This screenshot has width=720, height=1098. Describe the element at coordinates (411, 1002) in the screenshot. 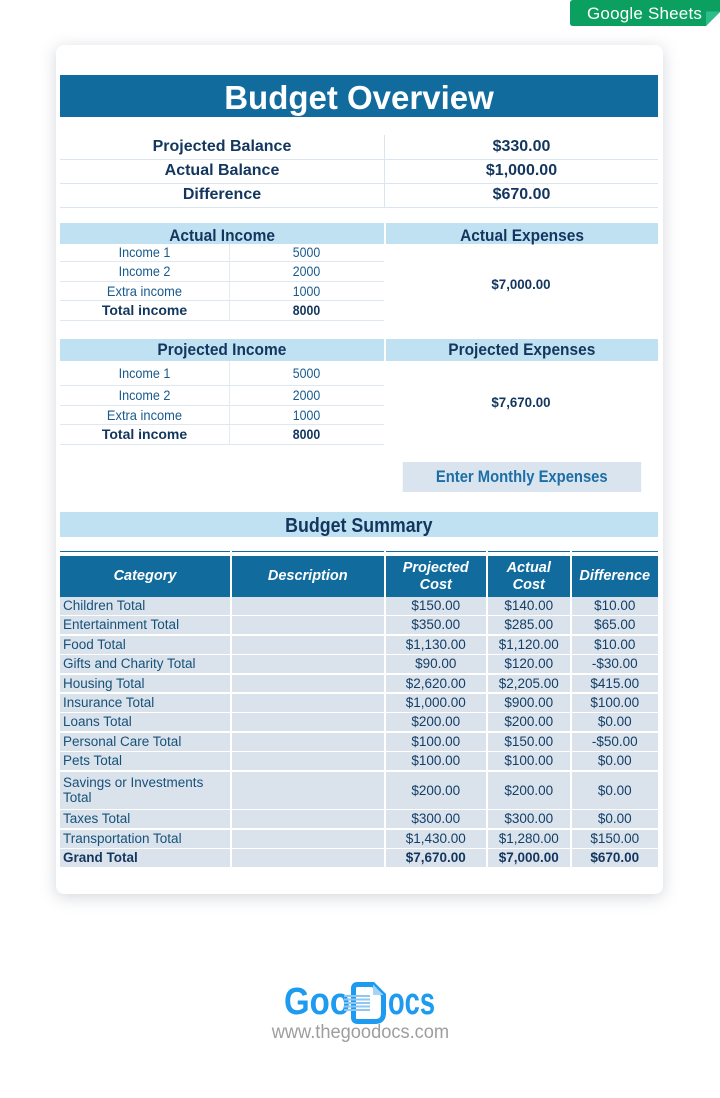

I see `svg-text: ocs` at that location.